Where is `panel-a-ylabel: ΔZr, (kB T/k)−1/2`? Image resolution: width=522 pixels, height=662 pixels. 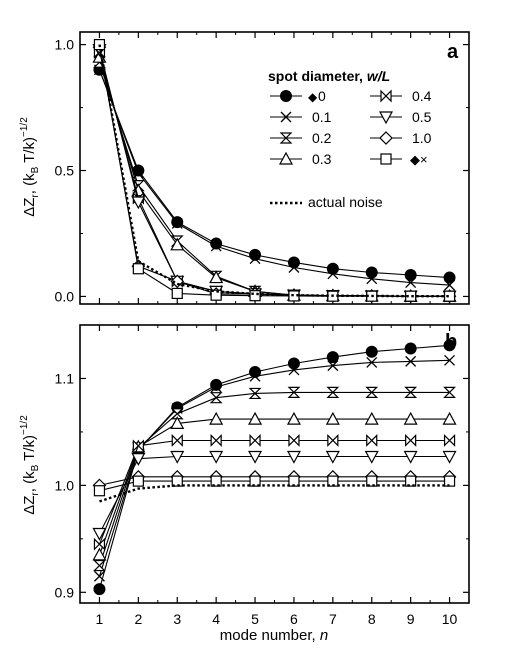
panel-a-ylabel: ΔZr, (kB T/k)−1/2 is located at coordinates (30, 167).